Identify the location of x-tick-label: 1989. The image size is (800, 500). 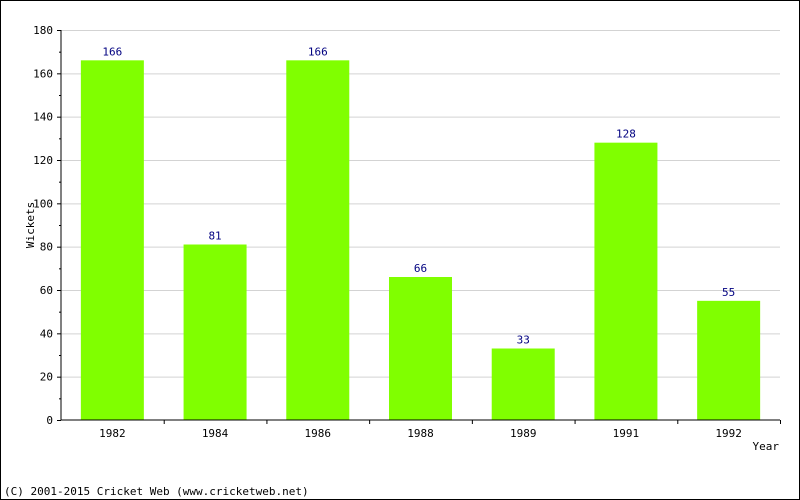
(523, 433).